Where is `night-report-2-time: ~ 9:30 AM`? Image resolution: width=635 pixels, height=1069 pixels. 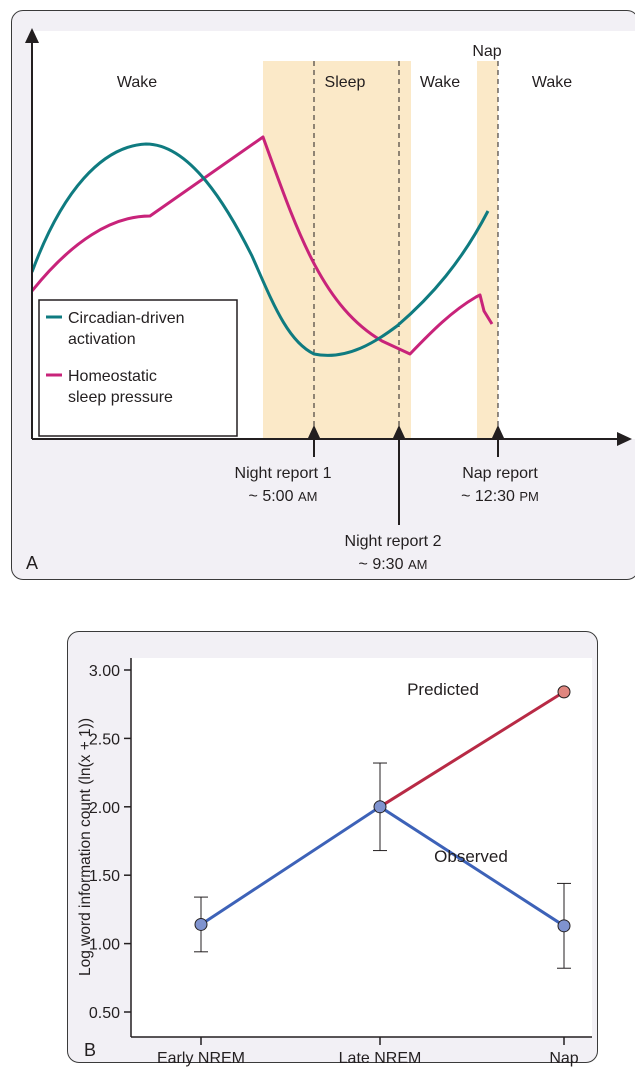
night-report-2-time: ~ 9:30 AM is located at coordinates (393, 564).